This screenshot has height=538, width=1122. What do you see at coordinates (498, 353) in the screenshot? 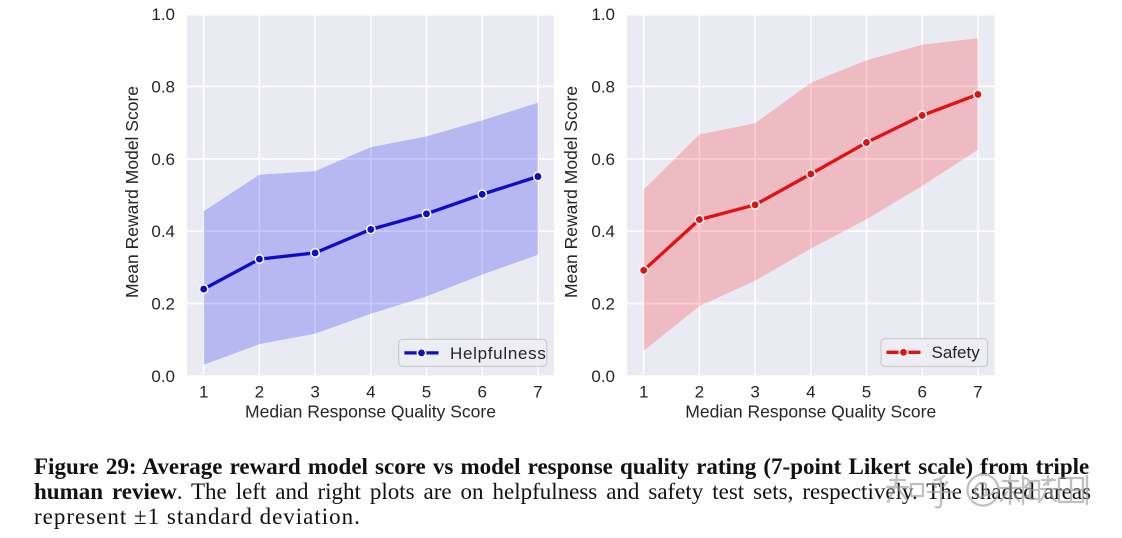
I see `svg-text: Helpfulness` at bounding box center [498, 353].